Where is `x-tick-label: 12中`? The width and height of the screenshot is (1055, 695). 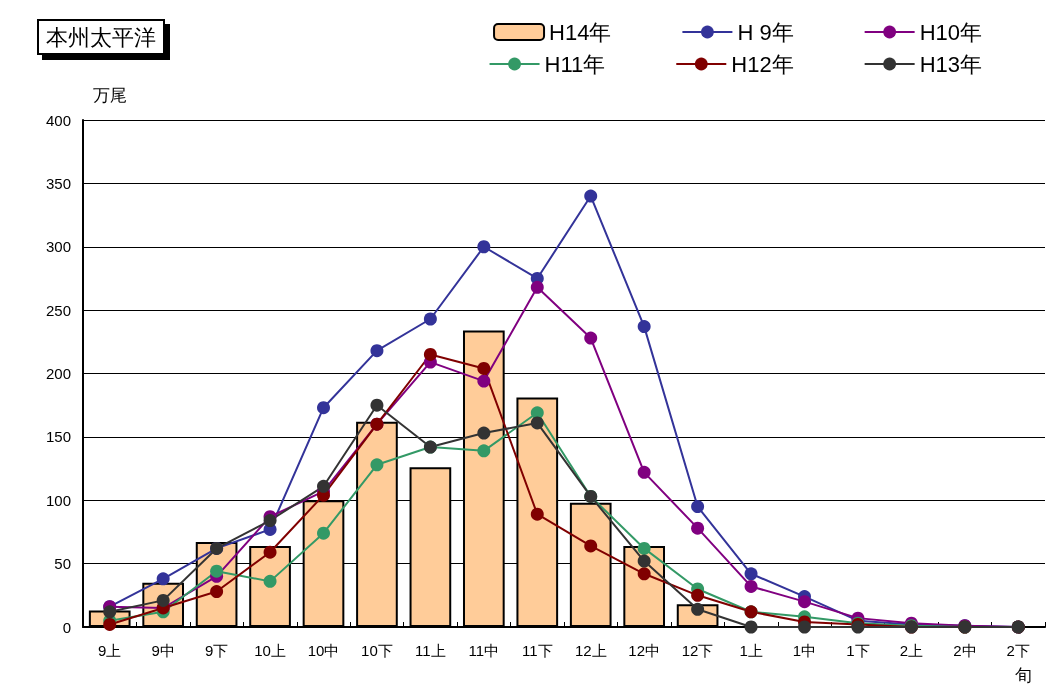 x-tick-label: 12中 is located at coordinates (644, 650).